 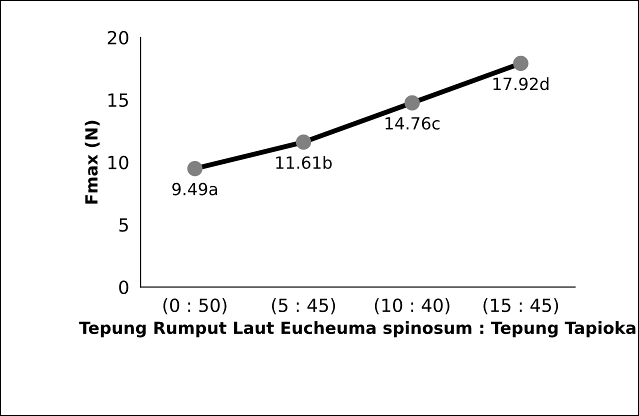 I want to click on y-tick-label: 0, so click(x=123, y=287).